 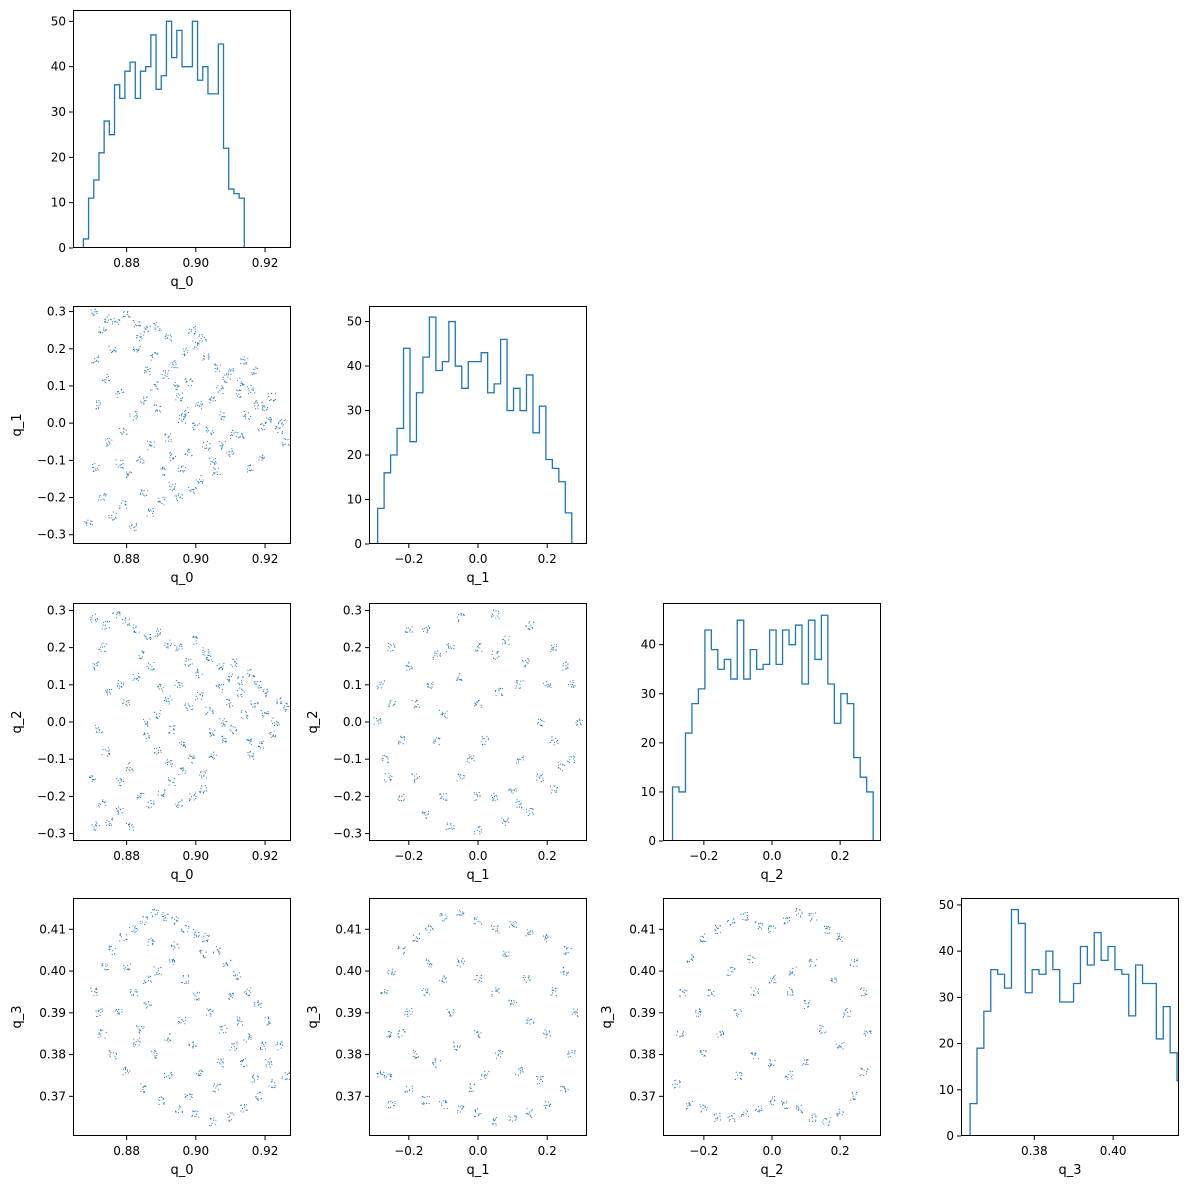 What do you see at coordinates (348, 1096) in the screenshot?
I see `y-tick-label: 0.37` at bounding box center [348, 1096].